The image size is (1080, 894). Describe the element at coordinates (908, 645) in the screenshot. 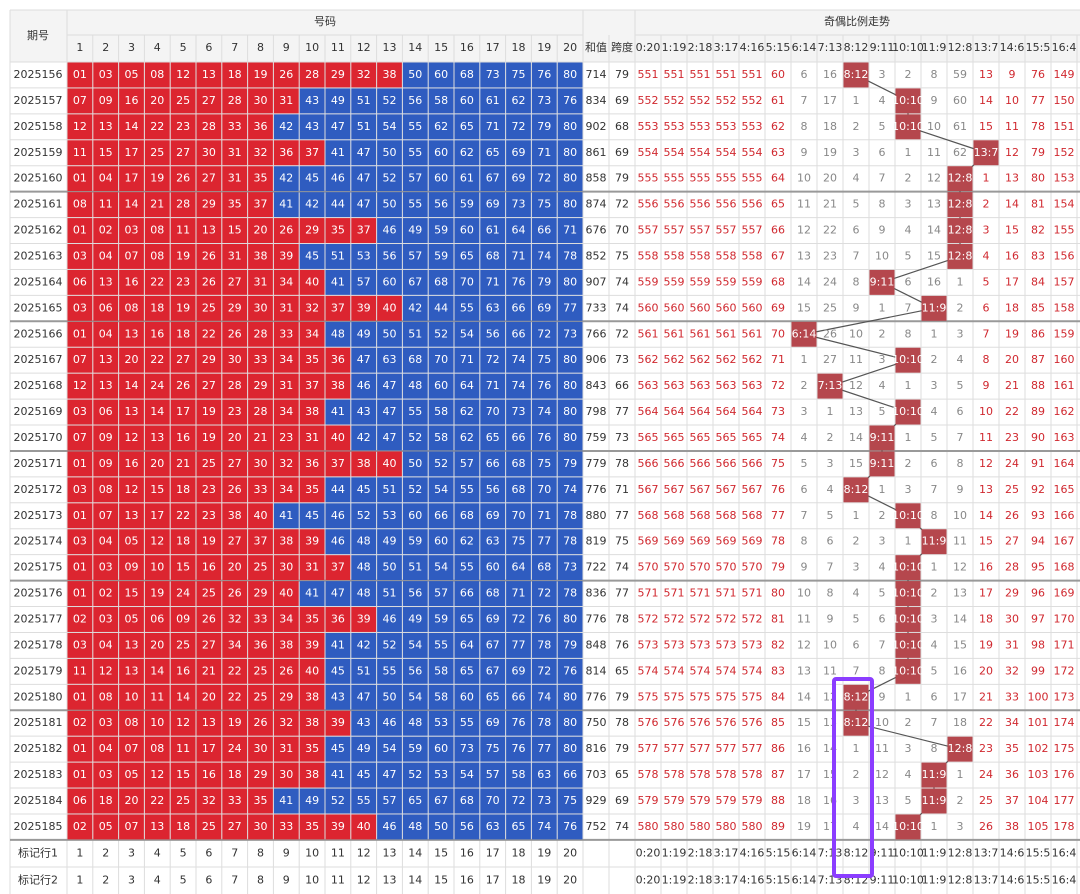

I see `ratio-hit` at that location.